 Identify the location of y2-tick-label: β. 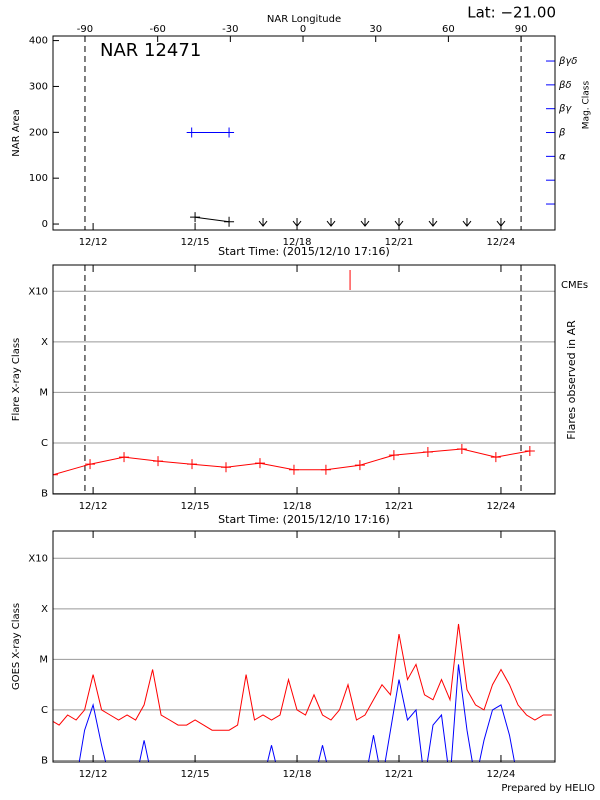
(562, 133).